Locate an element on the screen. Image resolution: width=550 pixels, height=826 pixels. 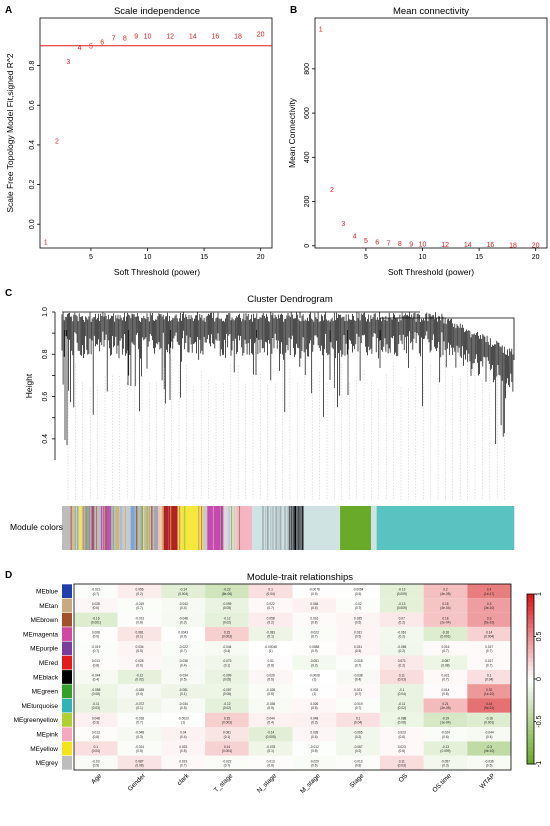
heatmap-cell-value: 0.048 is located at coordinates (314, 718).